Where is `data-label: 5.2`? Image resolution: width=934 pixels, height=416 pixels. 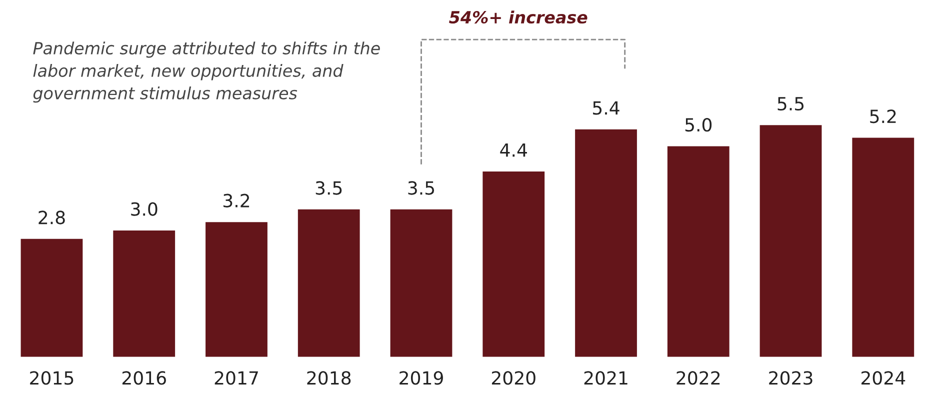
data-label: 5.2 is located at coordinates (883, 117).